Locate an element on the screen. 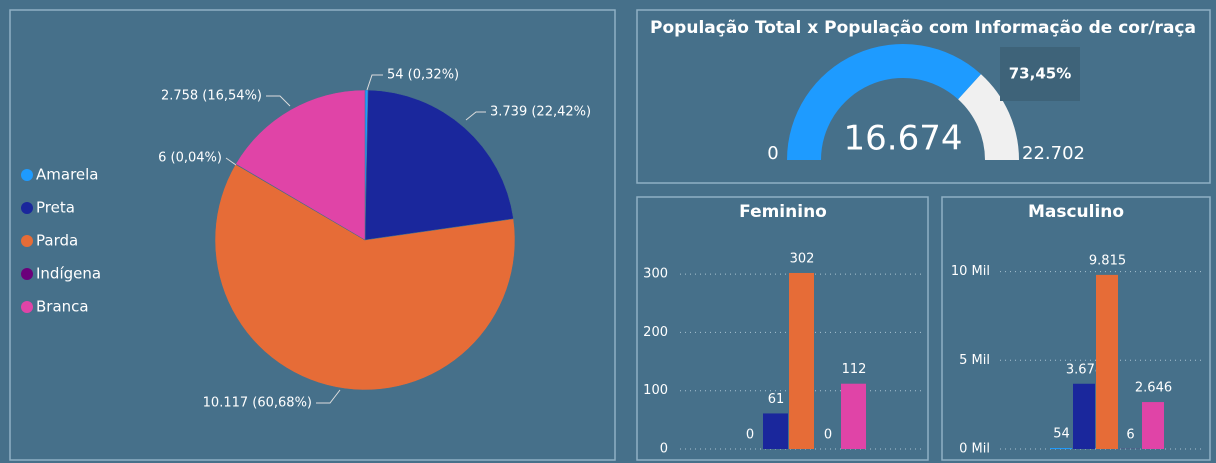 The width and height of the screenshot is (1216, 463). data-label: 61 is located at coordinates (776, 399).